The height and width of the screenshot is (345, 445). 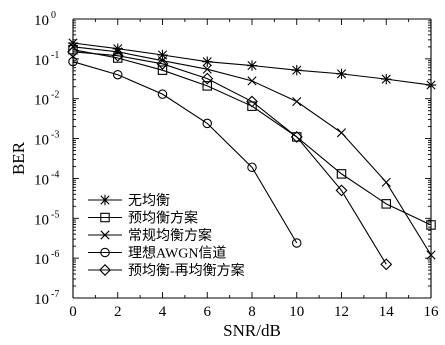 What do you see at coordinates (55, 214) in the screenshot?
I see `y-tick-exponent: -5` at bounding box center [55, 214].